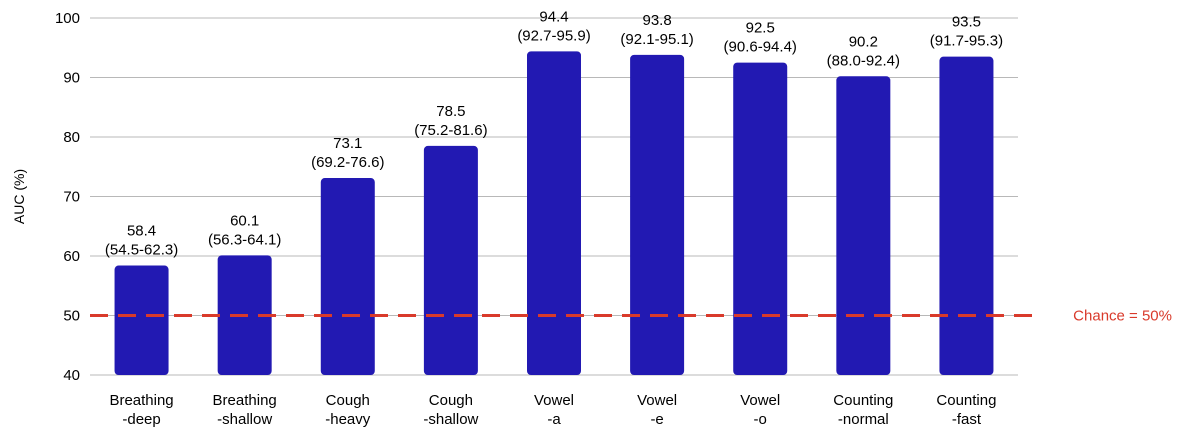  Describe the element at coordinates (450, 130) in the screenshot. I see `bar-ci-label: (75.2-81.6)` at that location.